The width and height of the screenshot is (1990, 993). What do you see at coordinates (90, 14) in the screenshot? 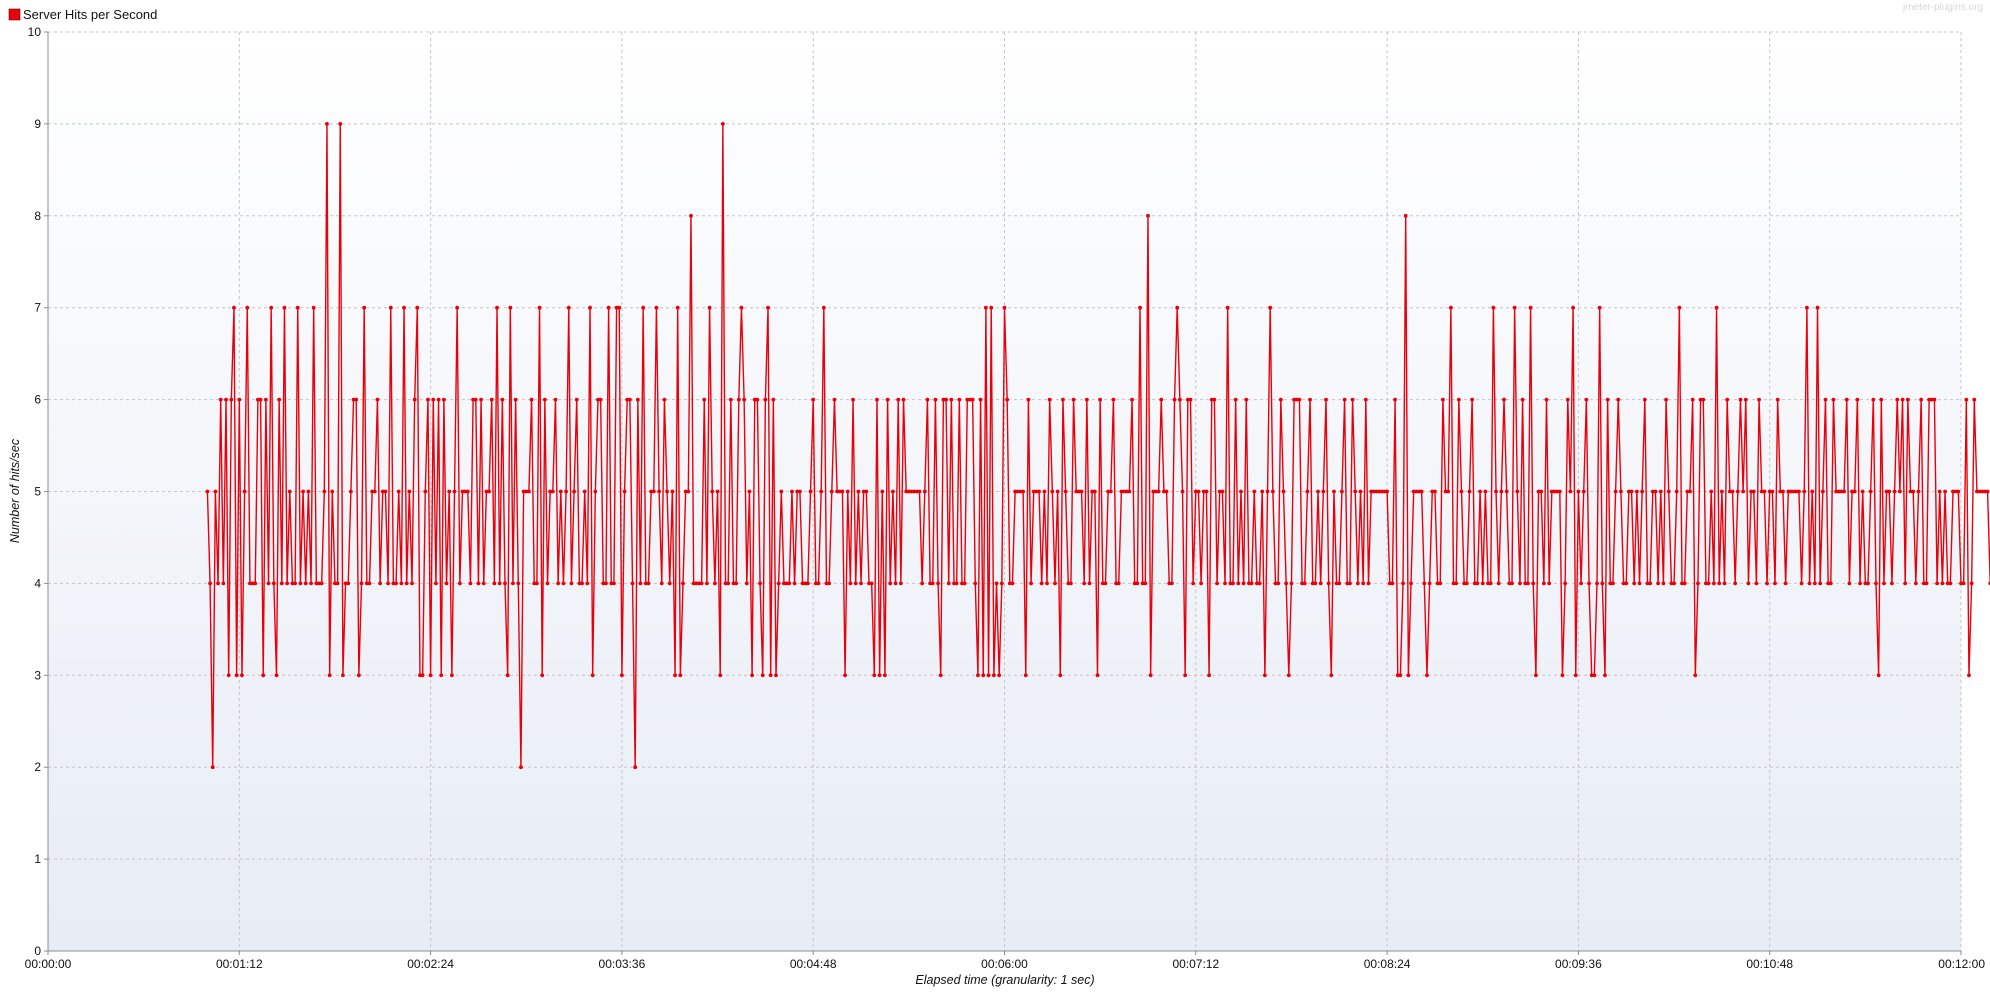
I see `legend-label: Server Hits per Second` at bounding box center [90, 14].